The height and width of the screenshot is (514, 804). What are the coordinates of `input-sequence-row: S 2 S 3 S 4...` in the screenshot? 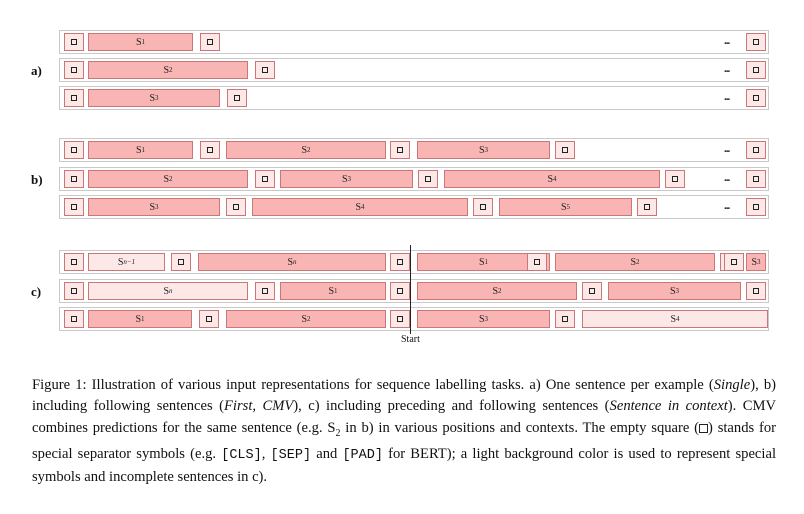 It's located at (414, 179).